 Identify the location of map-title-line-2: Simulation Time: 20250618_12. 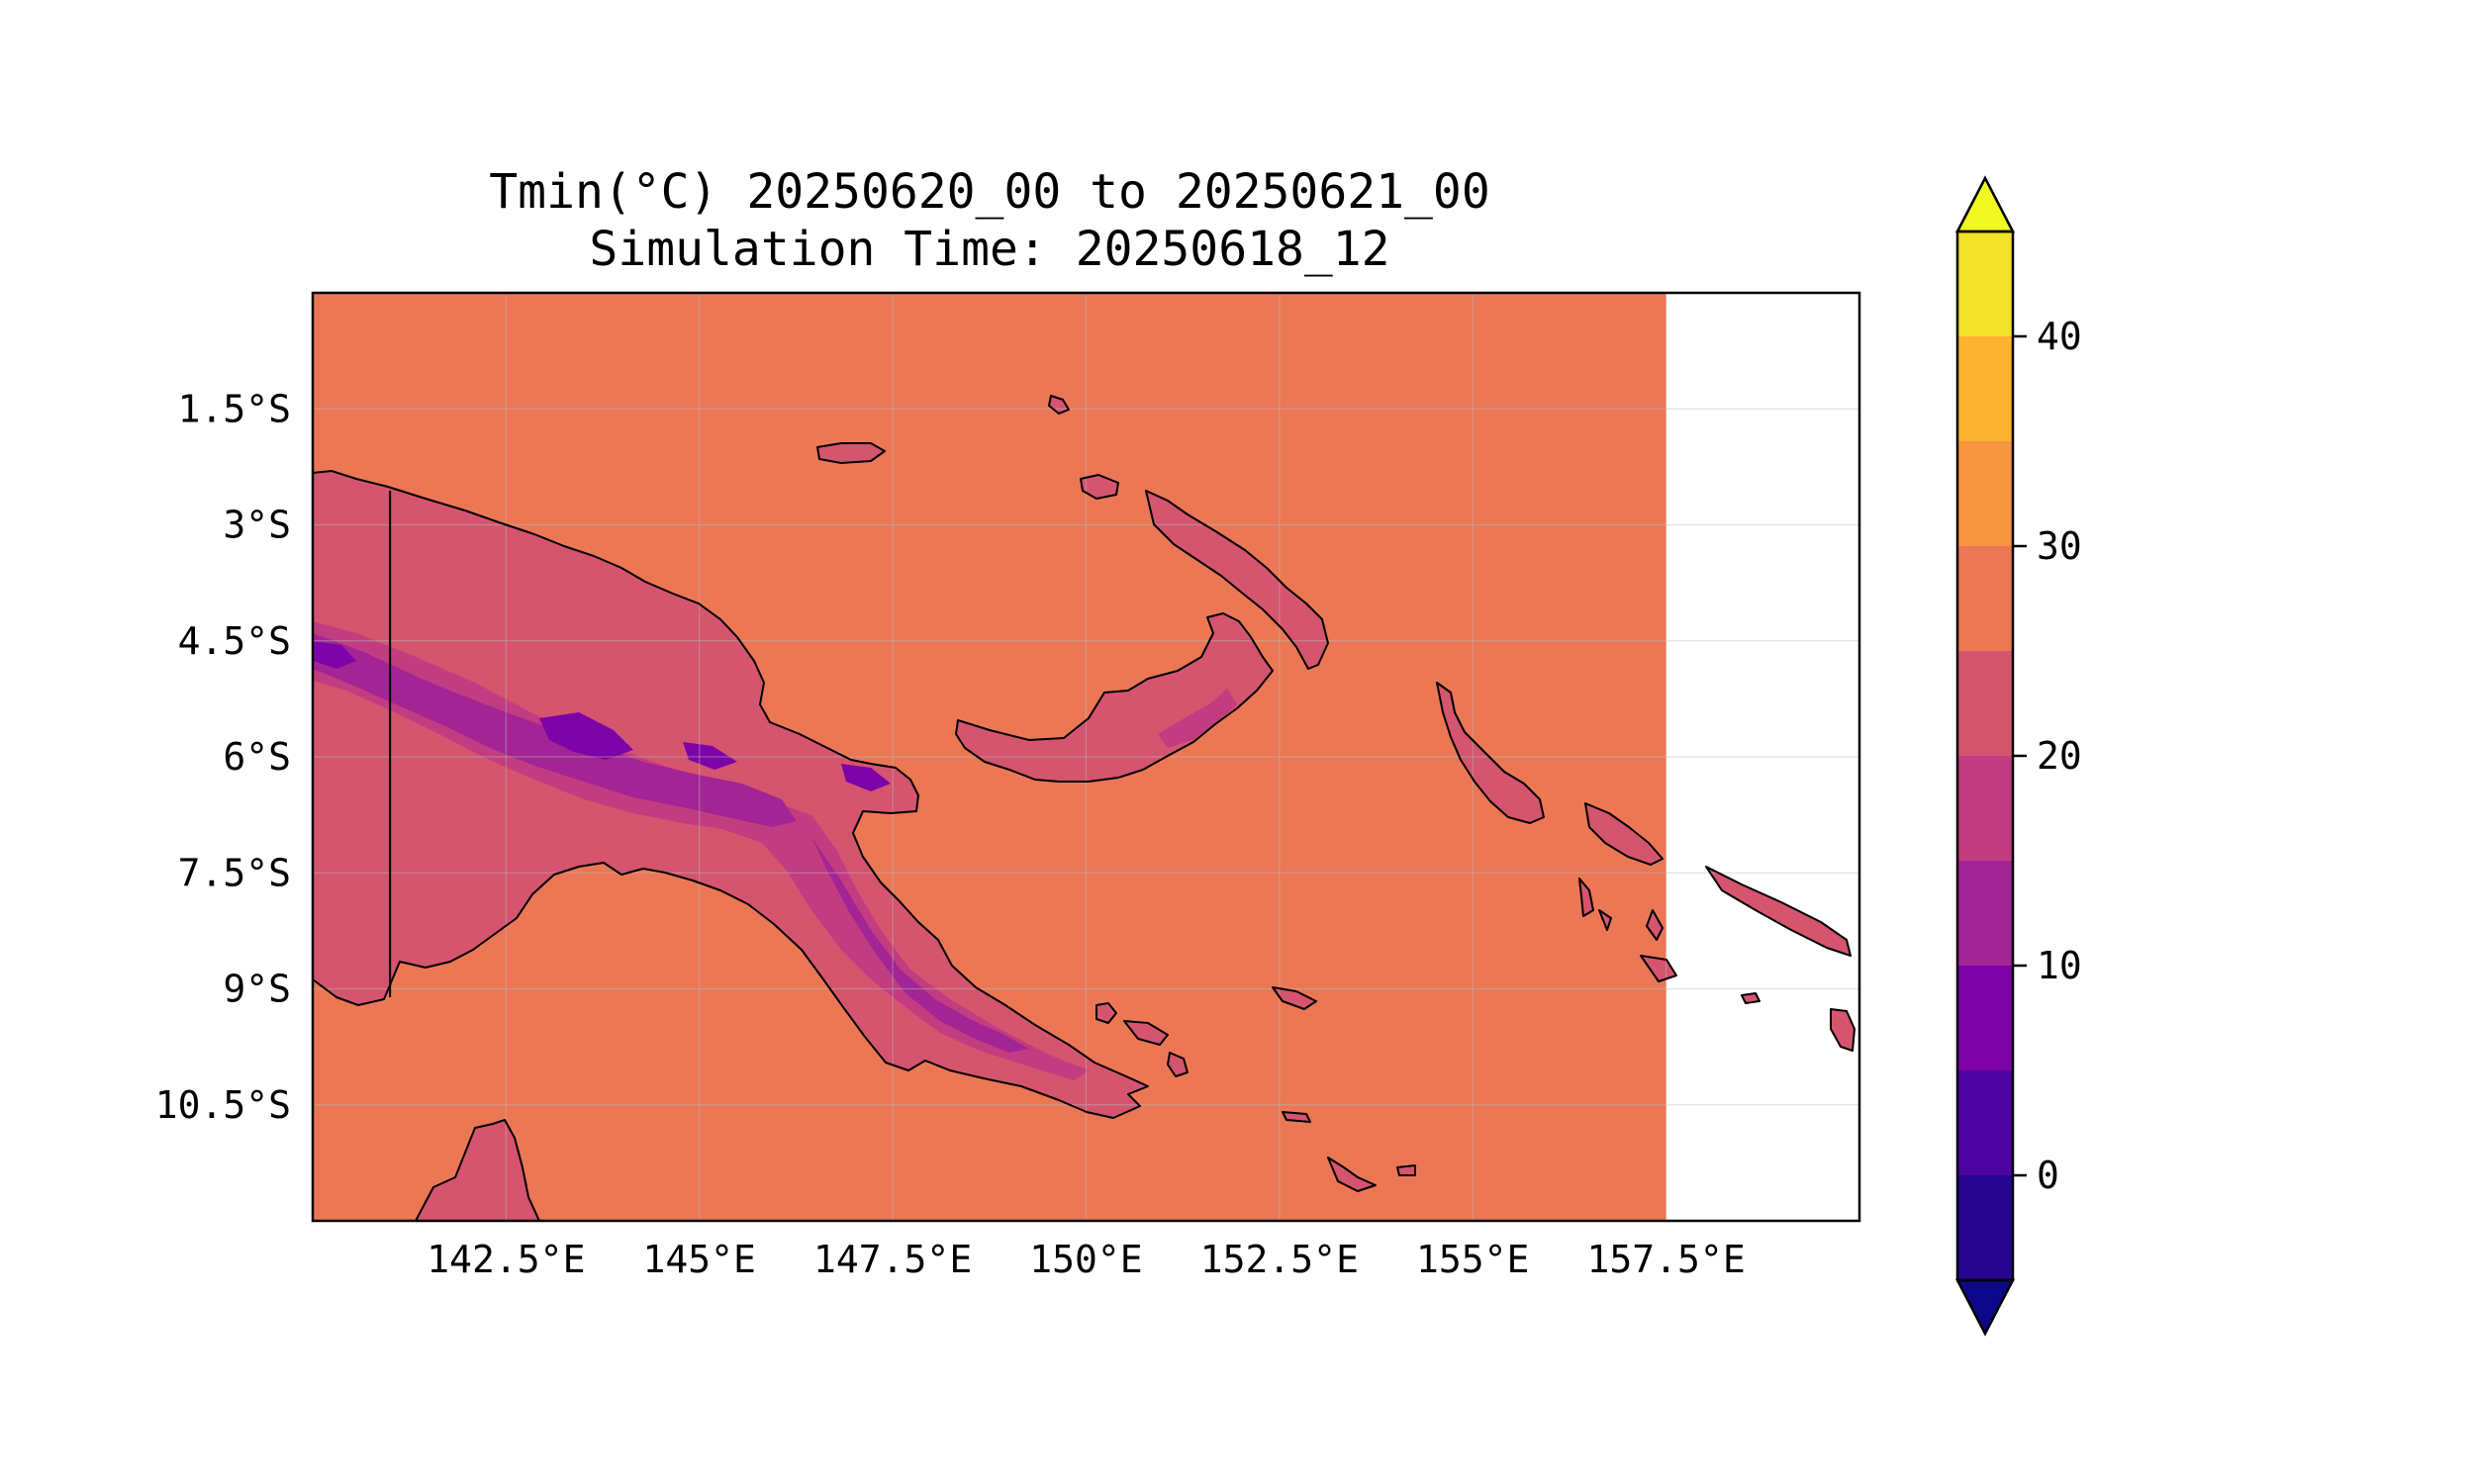
(989, 249).